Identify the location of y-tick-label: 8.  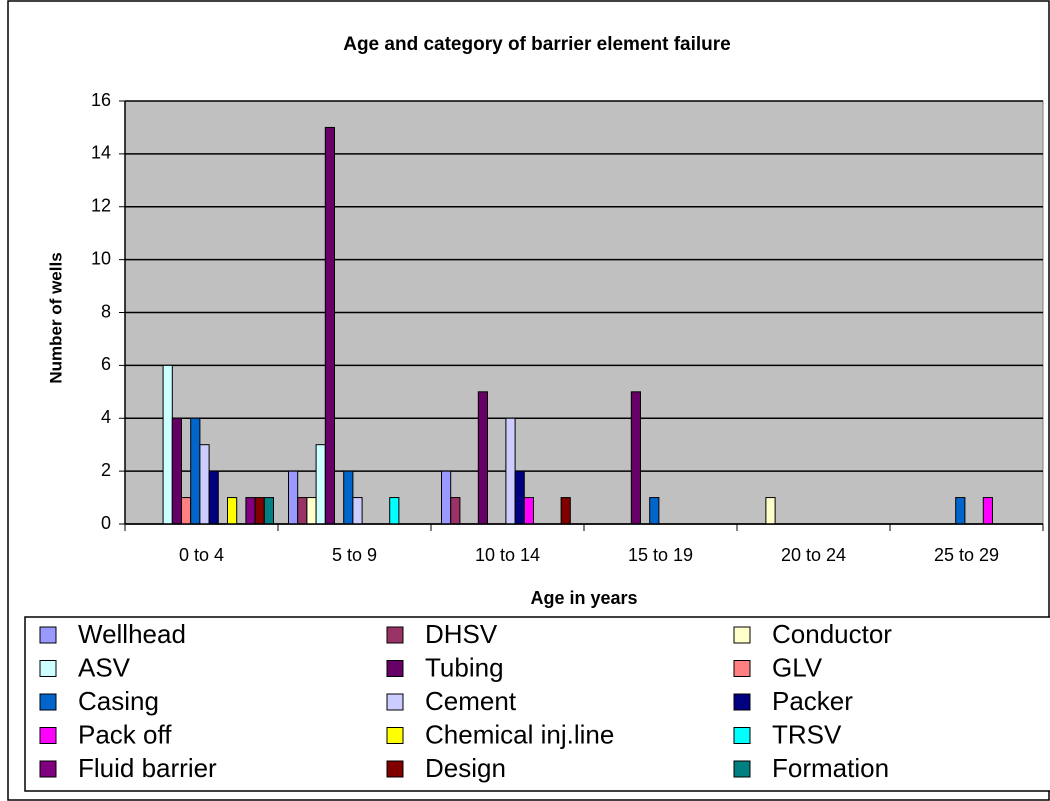
(106, 311).